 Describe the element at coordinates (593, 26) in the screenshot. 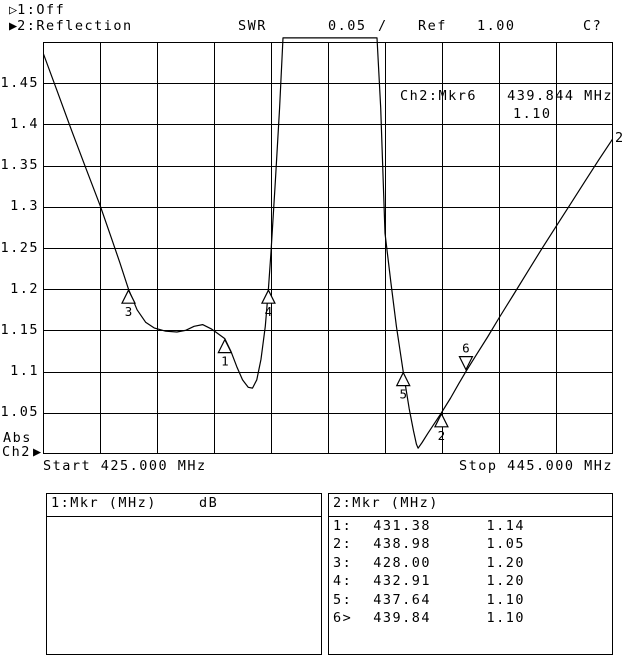

I see `correction-status: C?` at that location.